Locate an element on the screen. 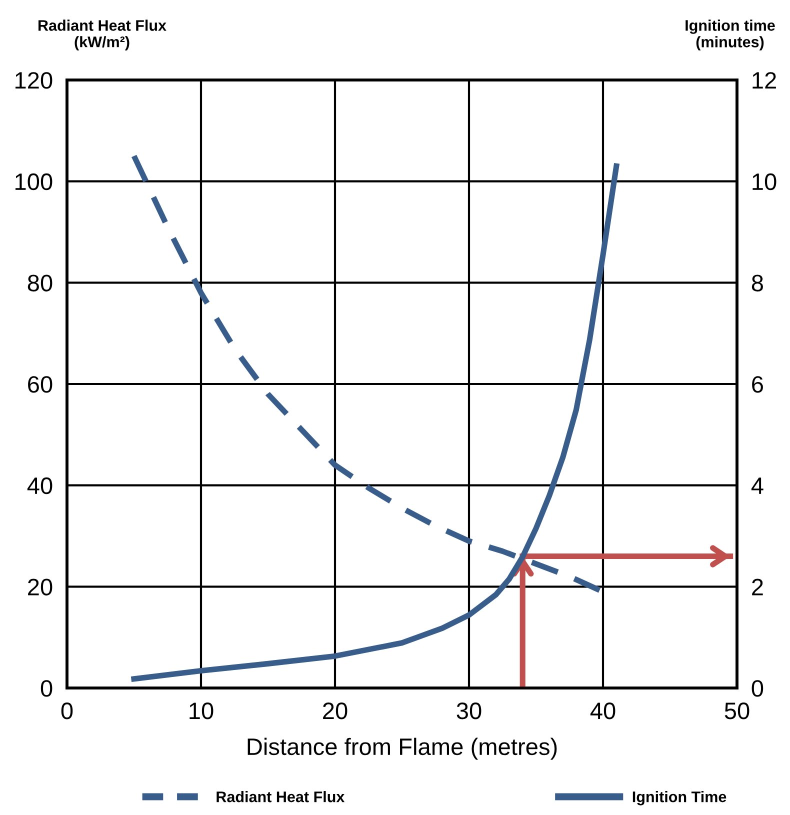 The width and height of the screenshot is (790, 815). y-tick-label: 120 is located at coordinates (34, 80).